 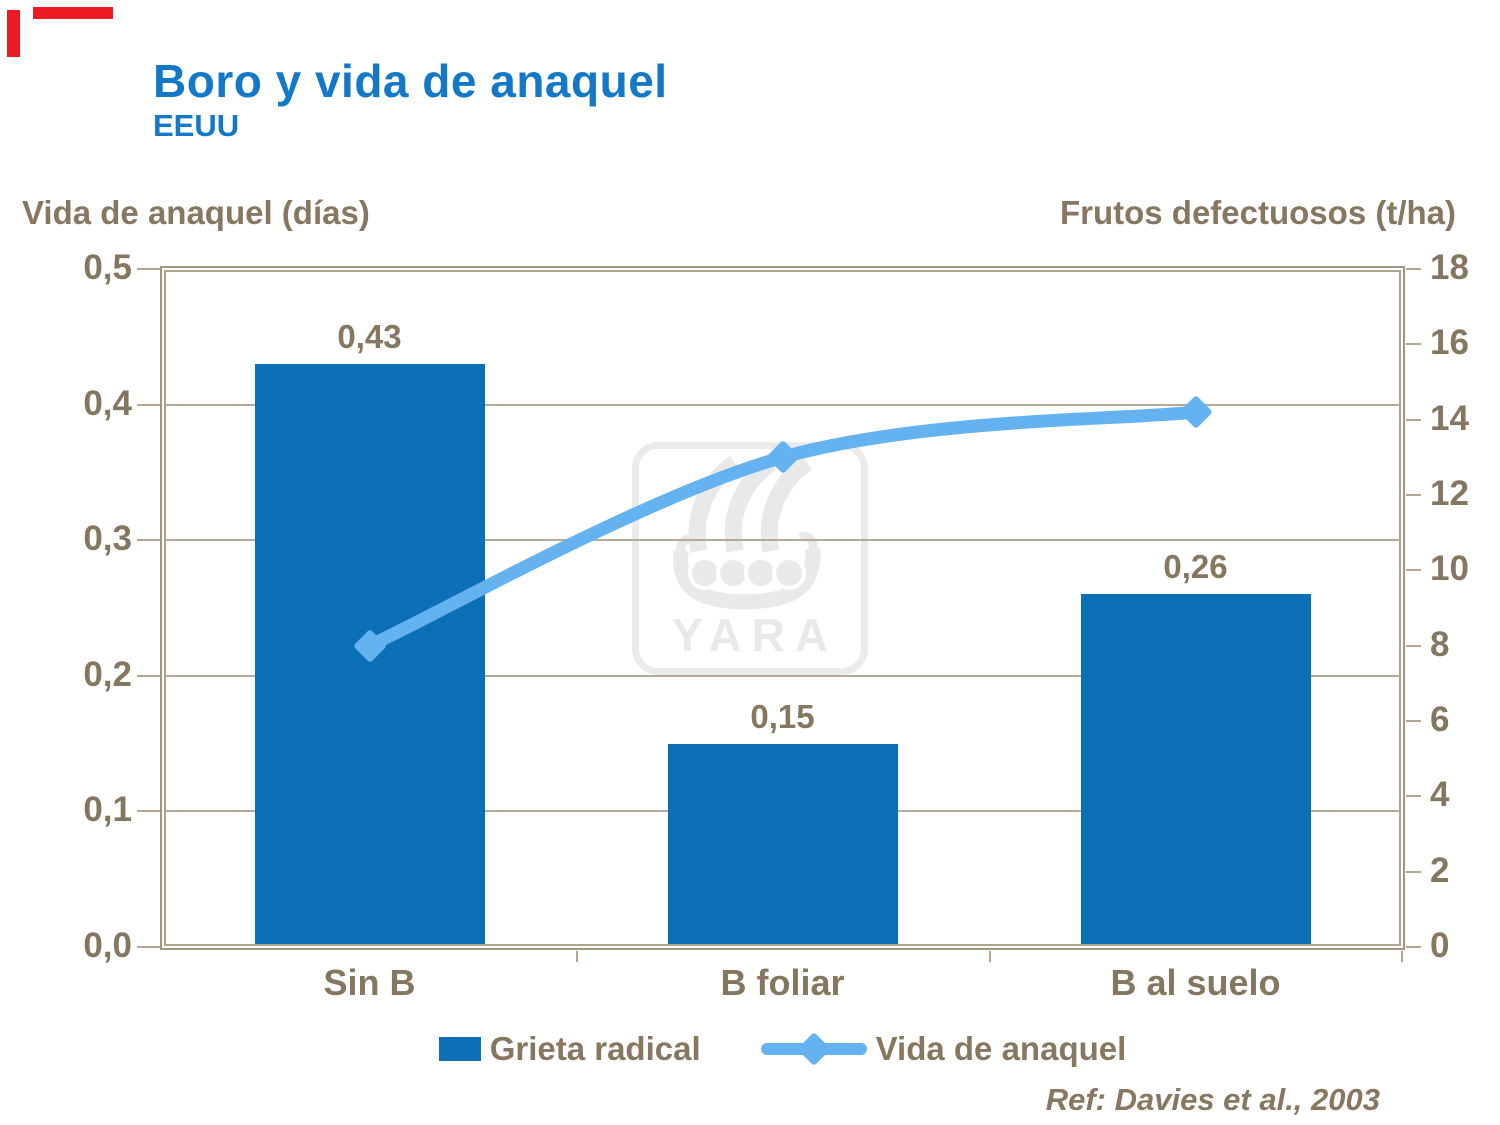 What do you see at coordinates (1449, 418) in the screenshot?
I see `right-axis-tick-label: 14` at bounding box center [1449, 418].